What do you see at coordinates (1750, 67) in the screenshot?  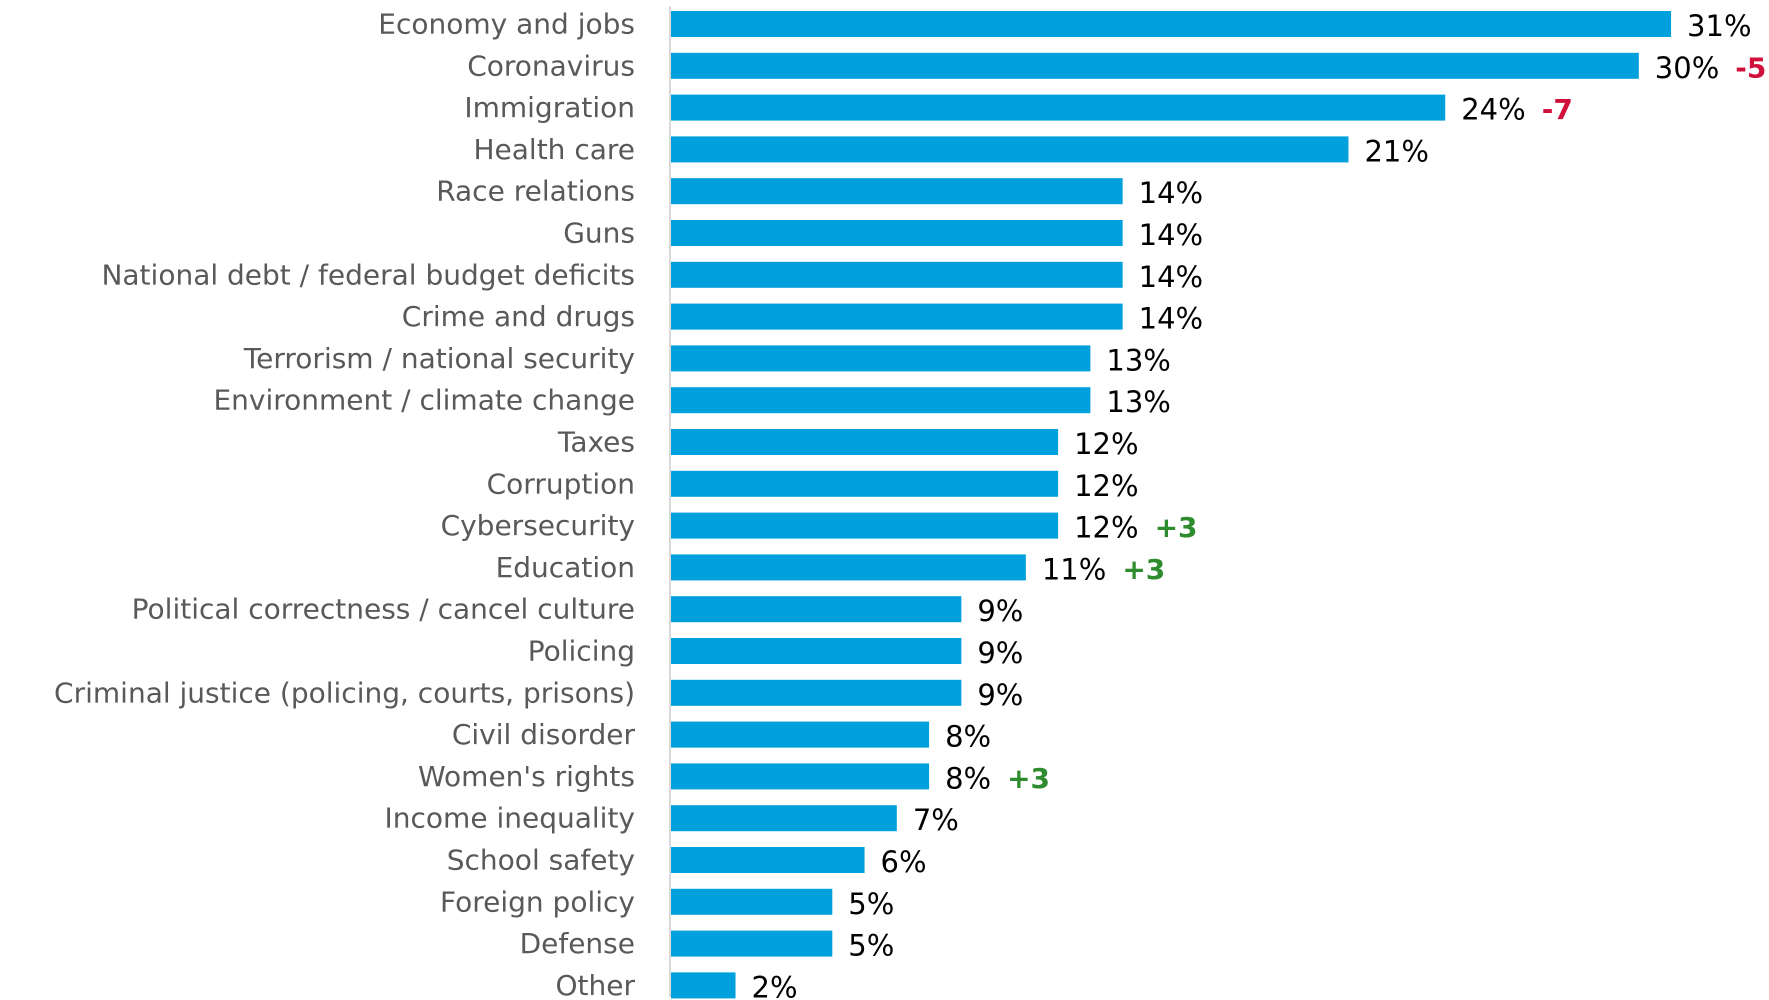 I see `change-label-coronavirus: -5` at bounding box center [1750, 67].